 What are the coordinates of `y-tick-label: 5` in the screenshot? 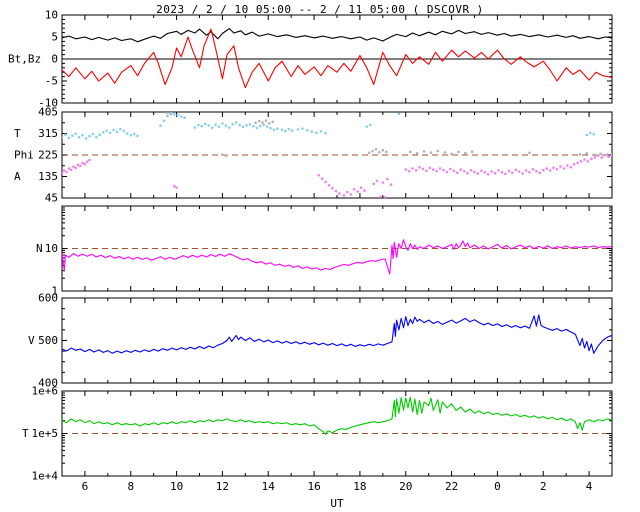 It's located at (54, 37).